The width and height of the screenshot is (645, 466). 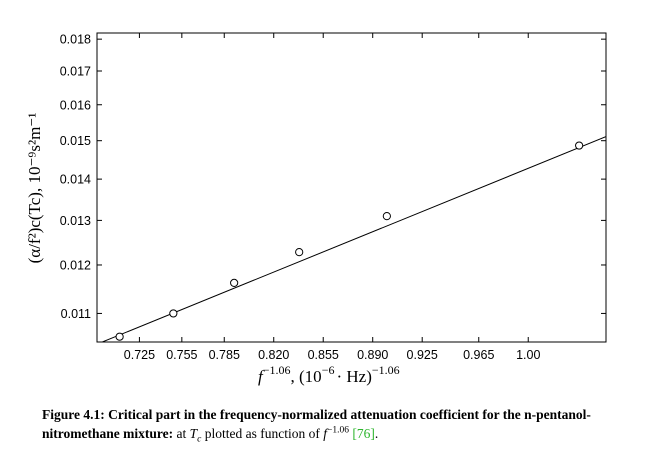 I want to click on caption-tc-t: T, so click(x=193, y=433).